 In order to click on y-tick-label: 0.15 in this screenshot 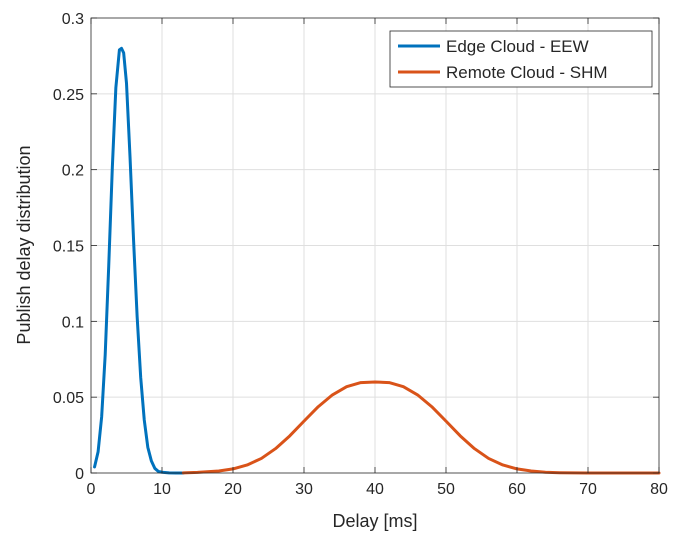, I will do `click(68, 247)`.